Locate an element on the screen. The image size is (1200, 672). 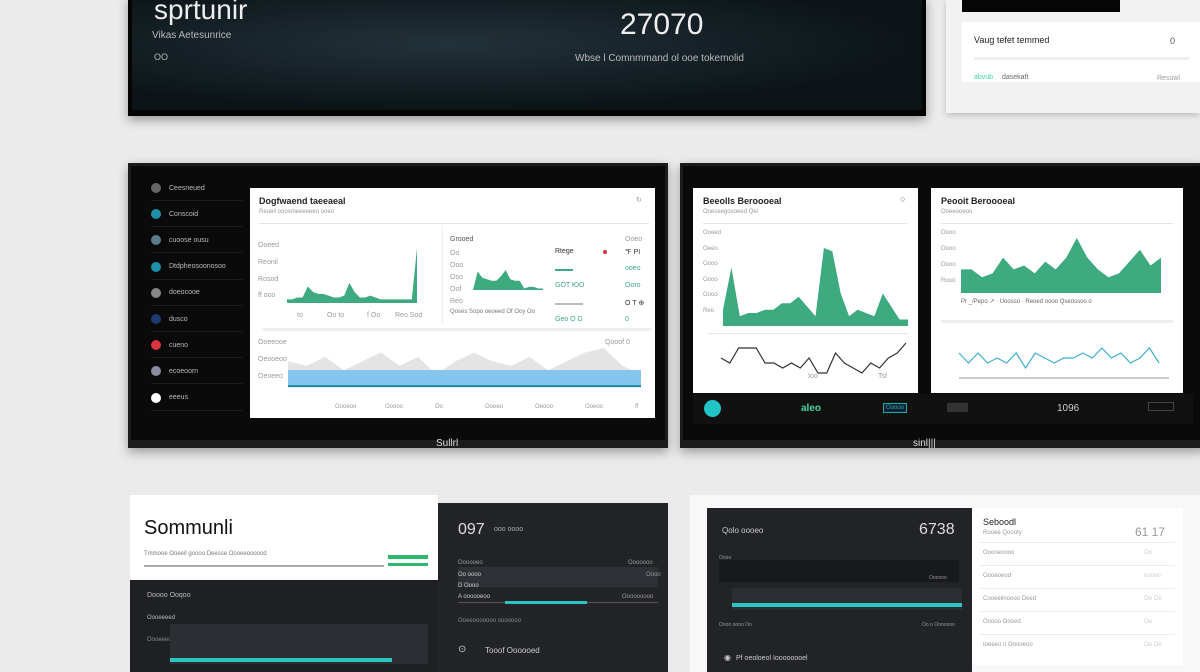
sidebar-item-label: ecoeoorn is located at coordinates (184, 371).